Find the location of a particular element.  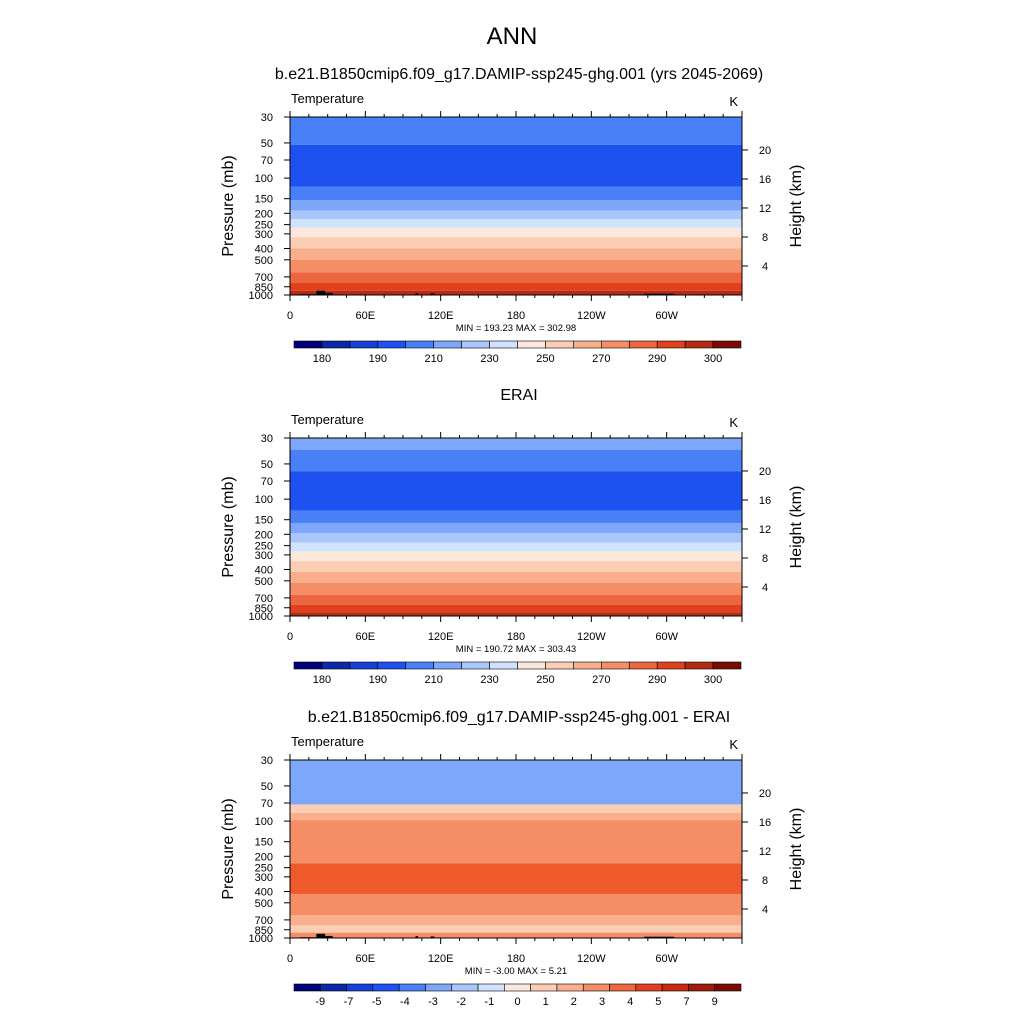

colorbar-label: -7 is located at coordinates (349, 1002).